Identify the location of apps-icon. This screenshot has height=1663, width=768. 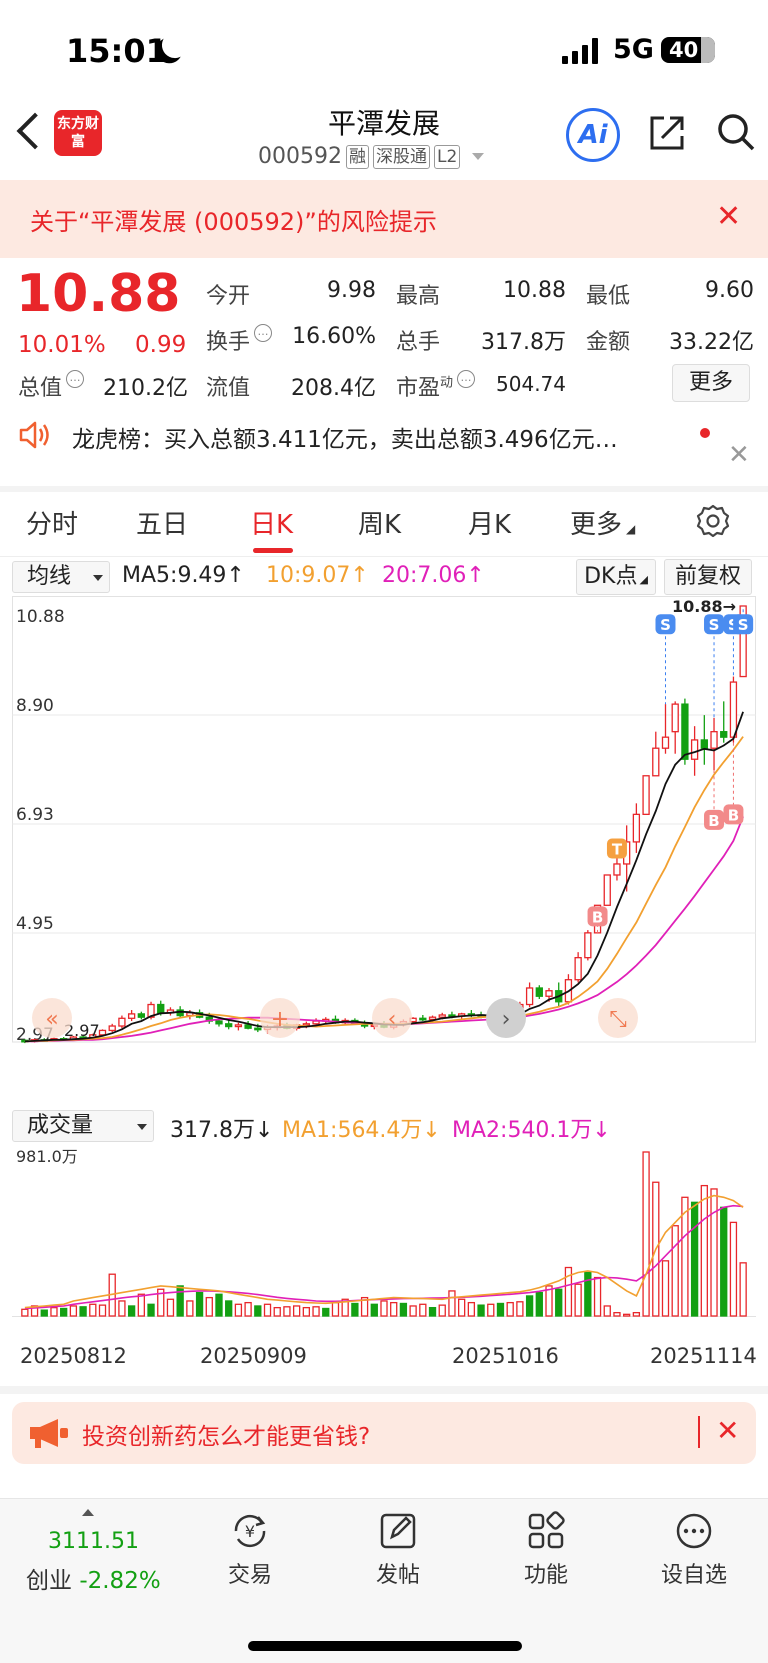
(546, 1530).